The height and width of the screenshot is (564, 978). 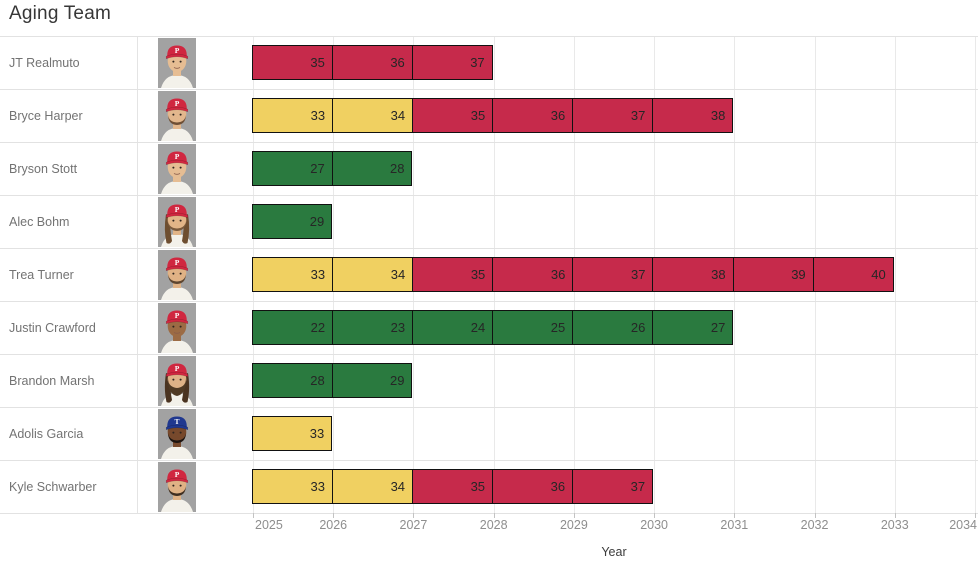 I want to click on player-name: Alec Bohm, so click(x=39, y=222).